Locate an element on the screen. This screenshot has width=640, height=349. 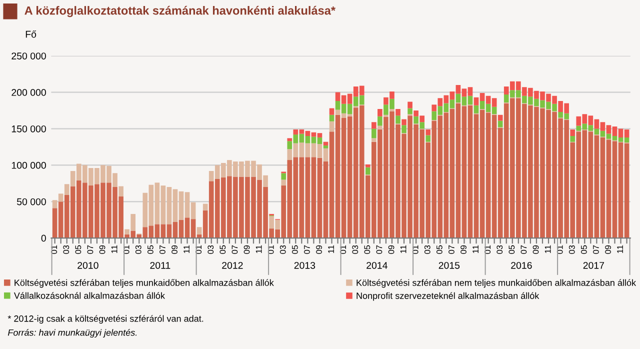
y-tick-label: 250 000 is located at coordinates (29, 56).